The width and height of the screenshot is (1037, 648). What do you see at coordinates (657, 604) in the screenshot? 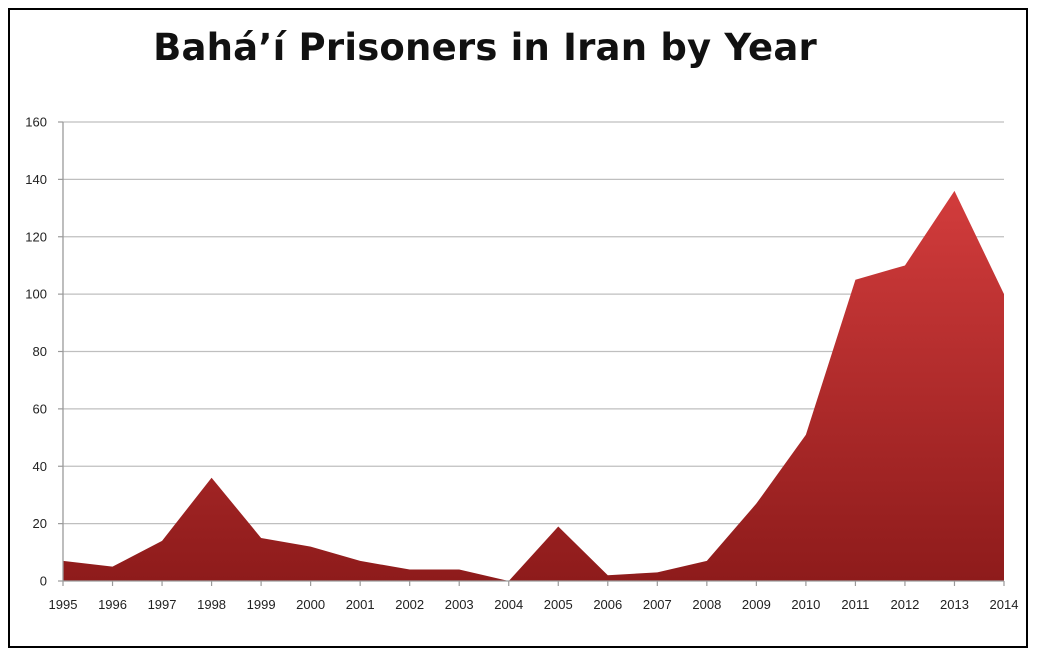
I see `x-tick-label: 2007` at bounding box center [657, 604].